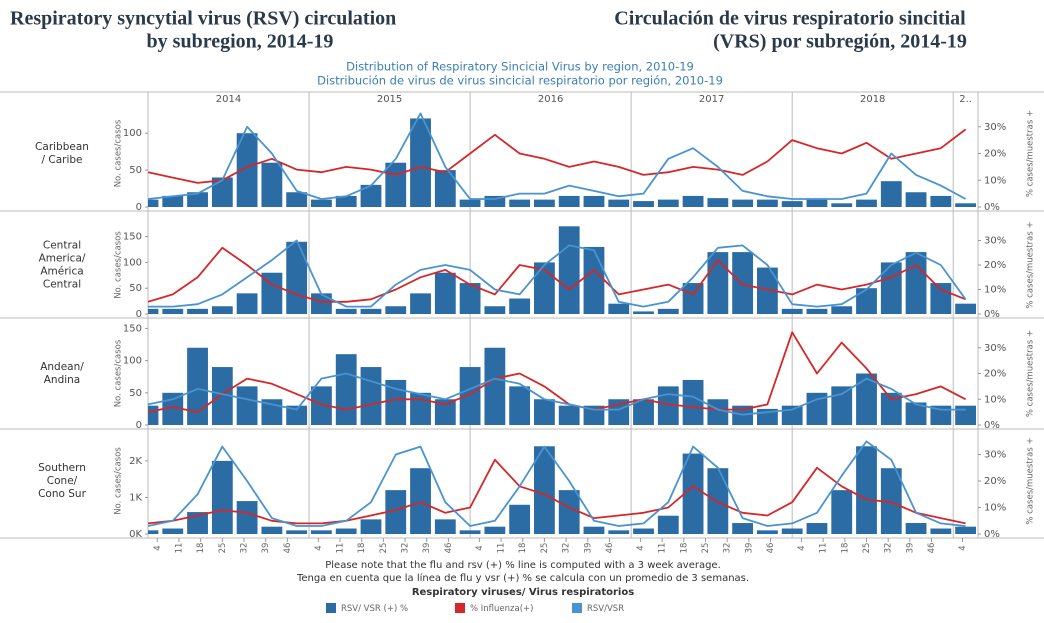 The image size is (1044, 623). What do you see at coordinates (119, 481) in the screenshot?
I see `y-axis-label: No. cases/casos` at bounding box center [119, 481].